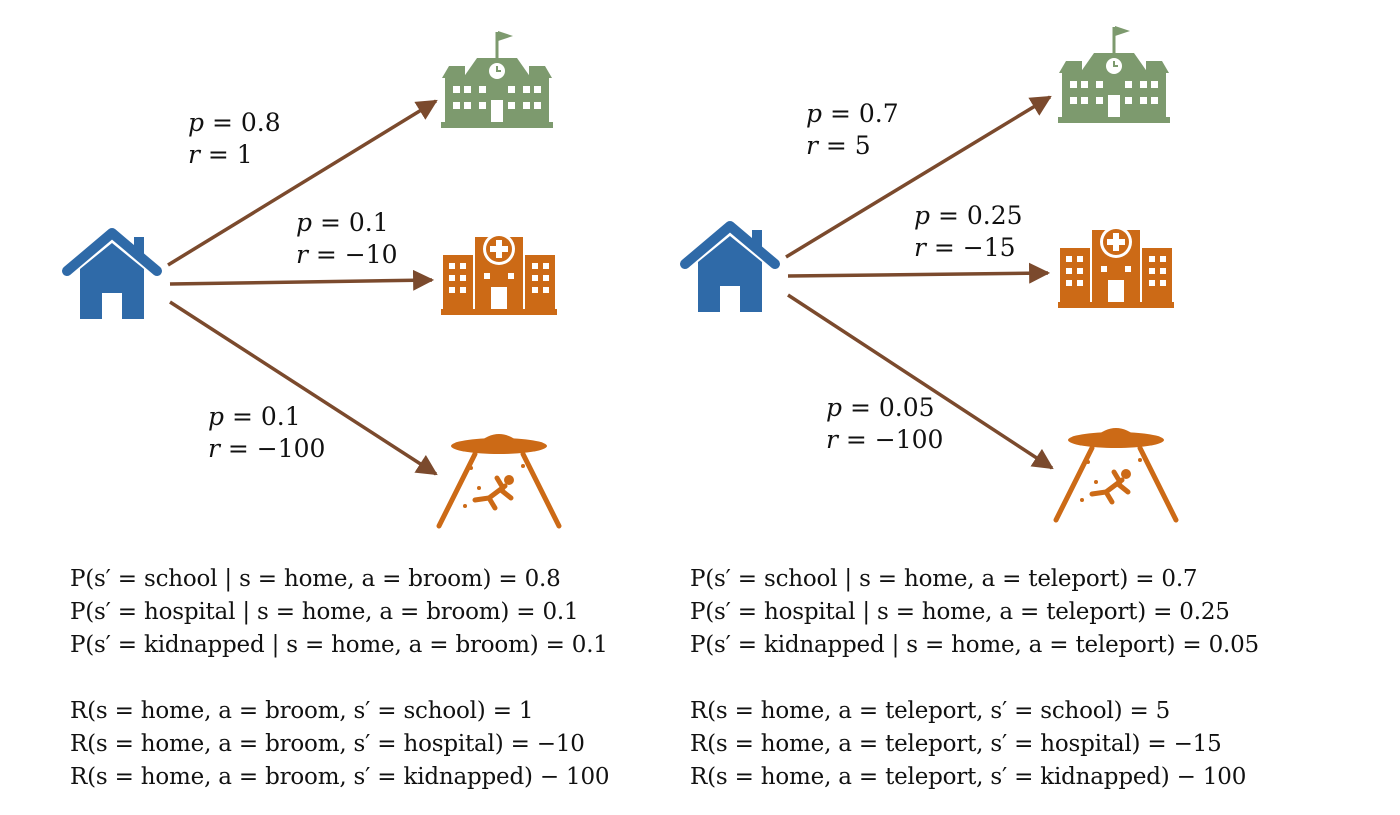 This screenshot has width=1400, height=815. What do you see at coordinates (302, 280) in the screenshot?
I see `arrow-left-to-hospital` at bounding box center [302, 280].